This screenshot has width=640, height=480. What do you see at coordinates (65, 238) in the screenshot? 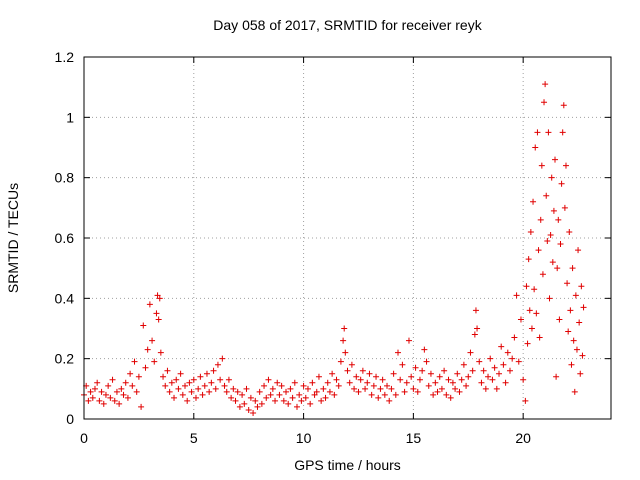
I see `y-tick-label: 0.6` at bounding box center [65, 238].